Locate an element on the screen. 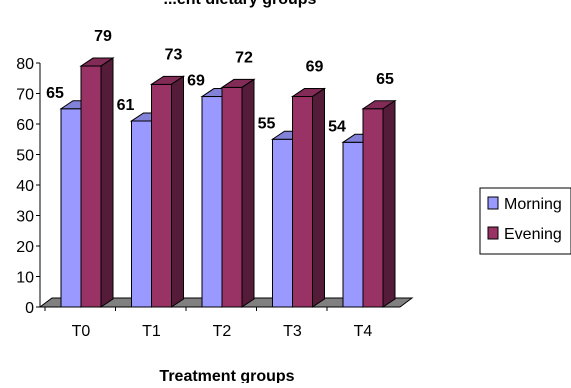 The image size is (571, 388). data-label-evening-t2: 72 is located at coordinates (244, 57).